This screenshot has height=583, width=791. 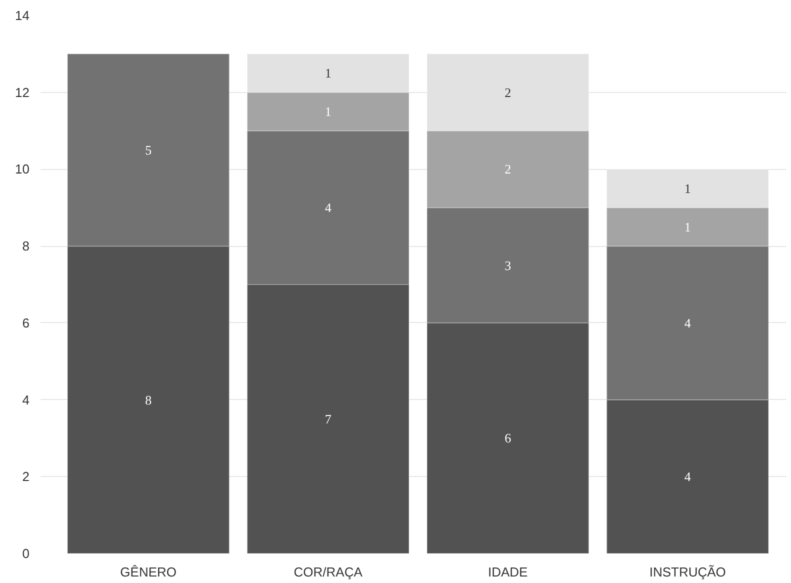 I want to click on x-tick-label: INSTRUÇÃO, so click(x=687, y=572).